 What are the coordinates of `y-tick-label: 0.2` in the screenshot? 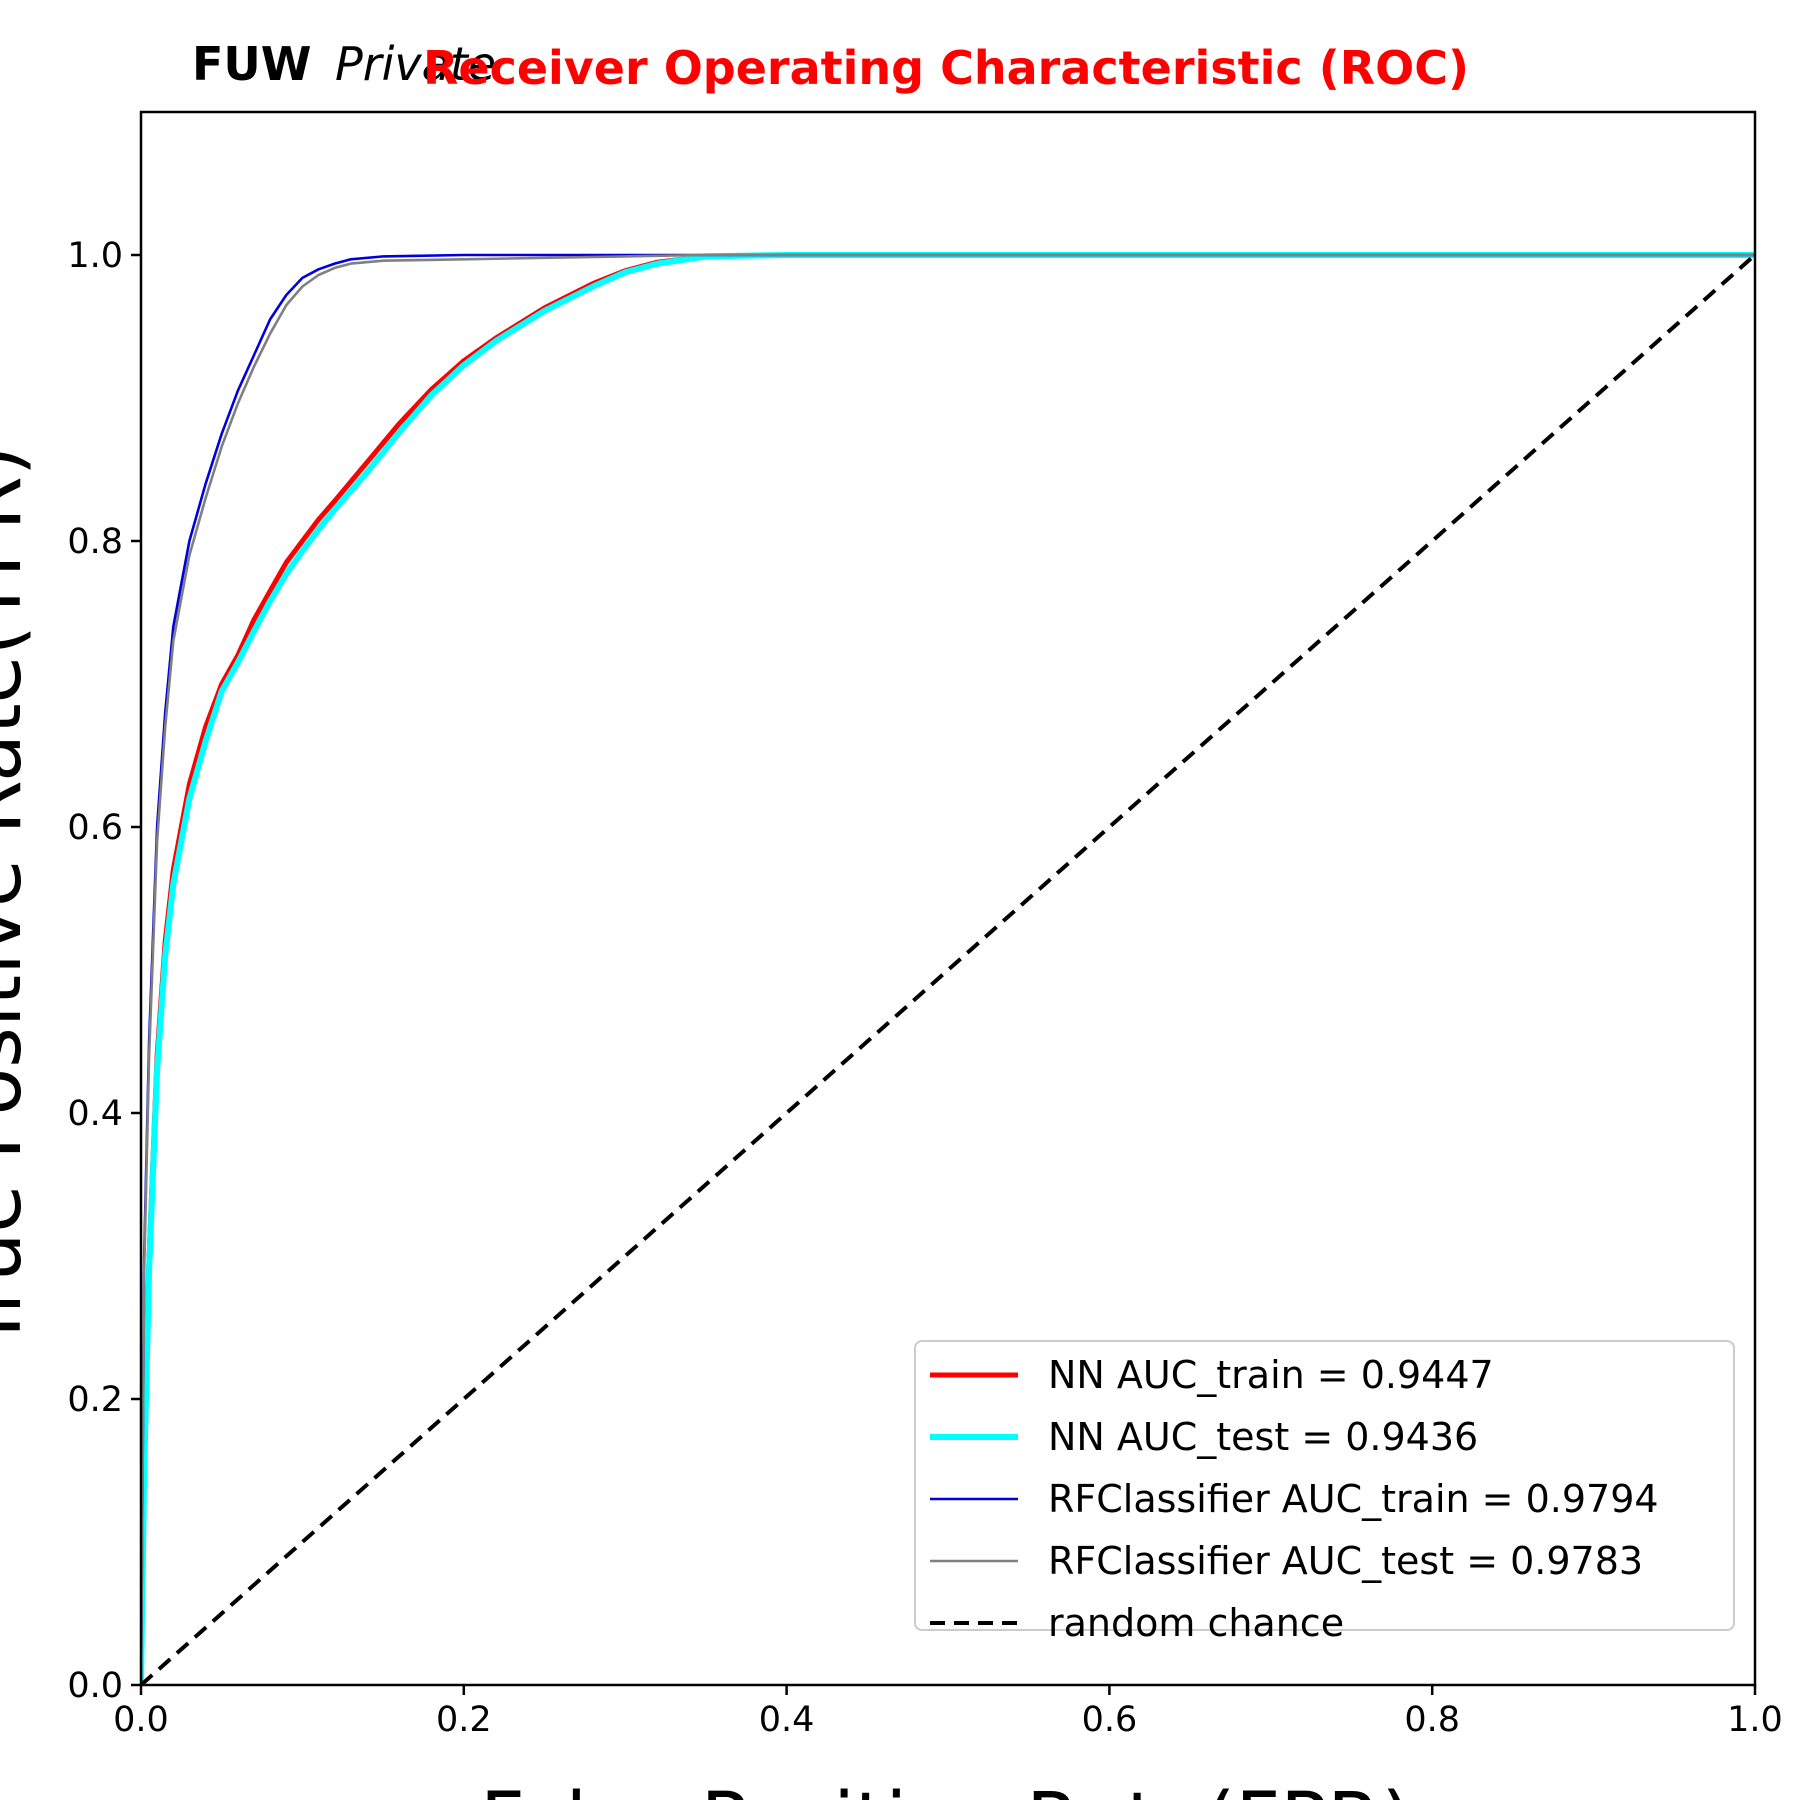 It's located at (95, 1400).